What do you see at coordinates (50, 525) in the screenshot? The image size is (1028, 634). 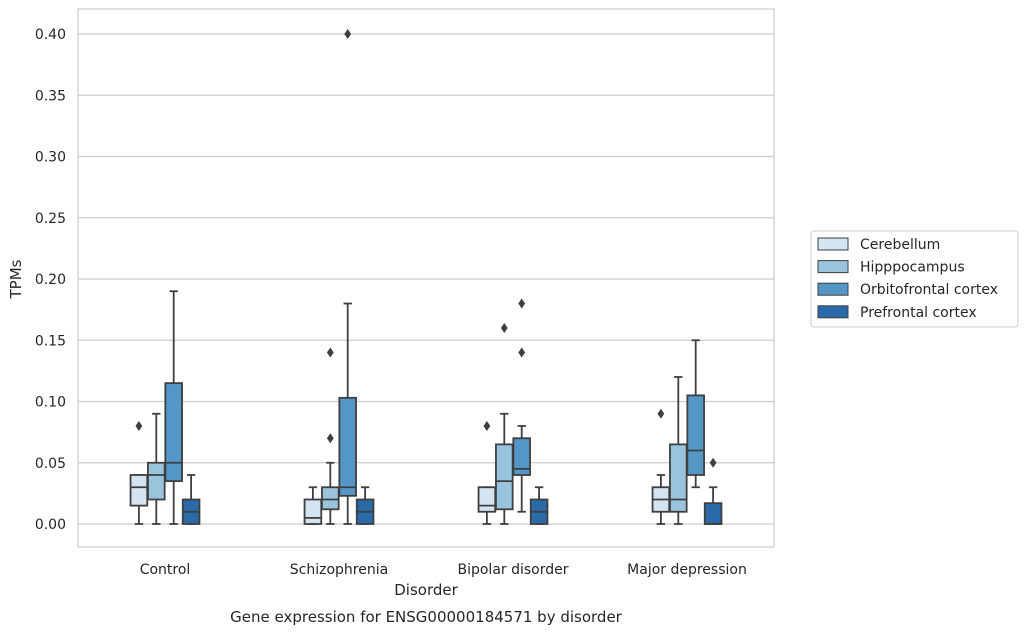 I see `y-tick-label: 0.00` at bounding box center [50, 525].